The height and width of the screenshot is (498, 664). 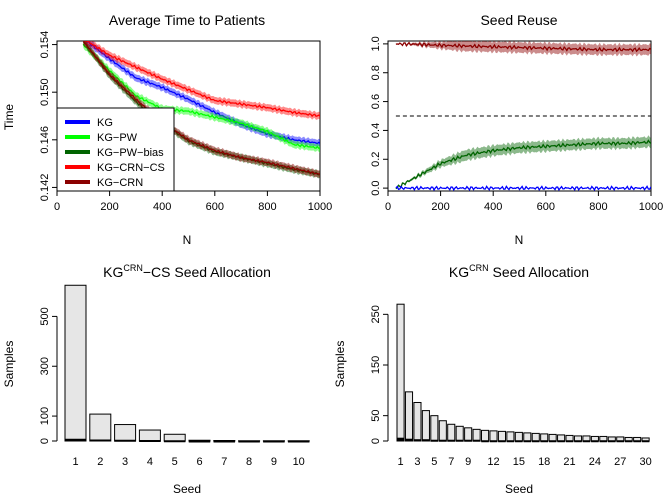 I want to click on panel4-bars, so click(x=523, y=373).